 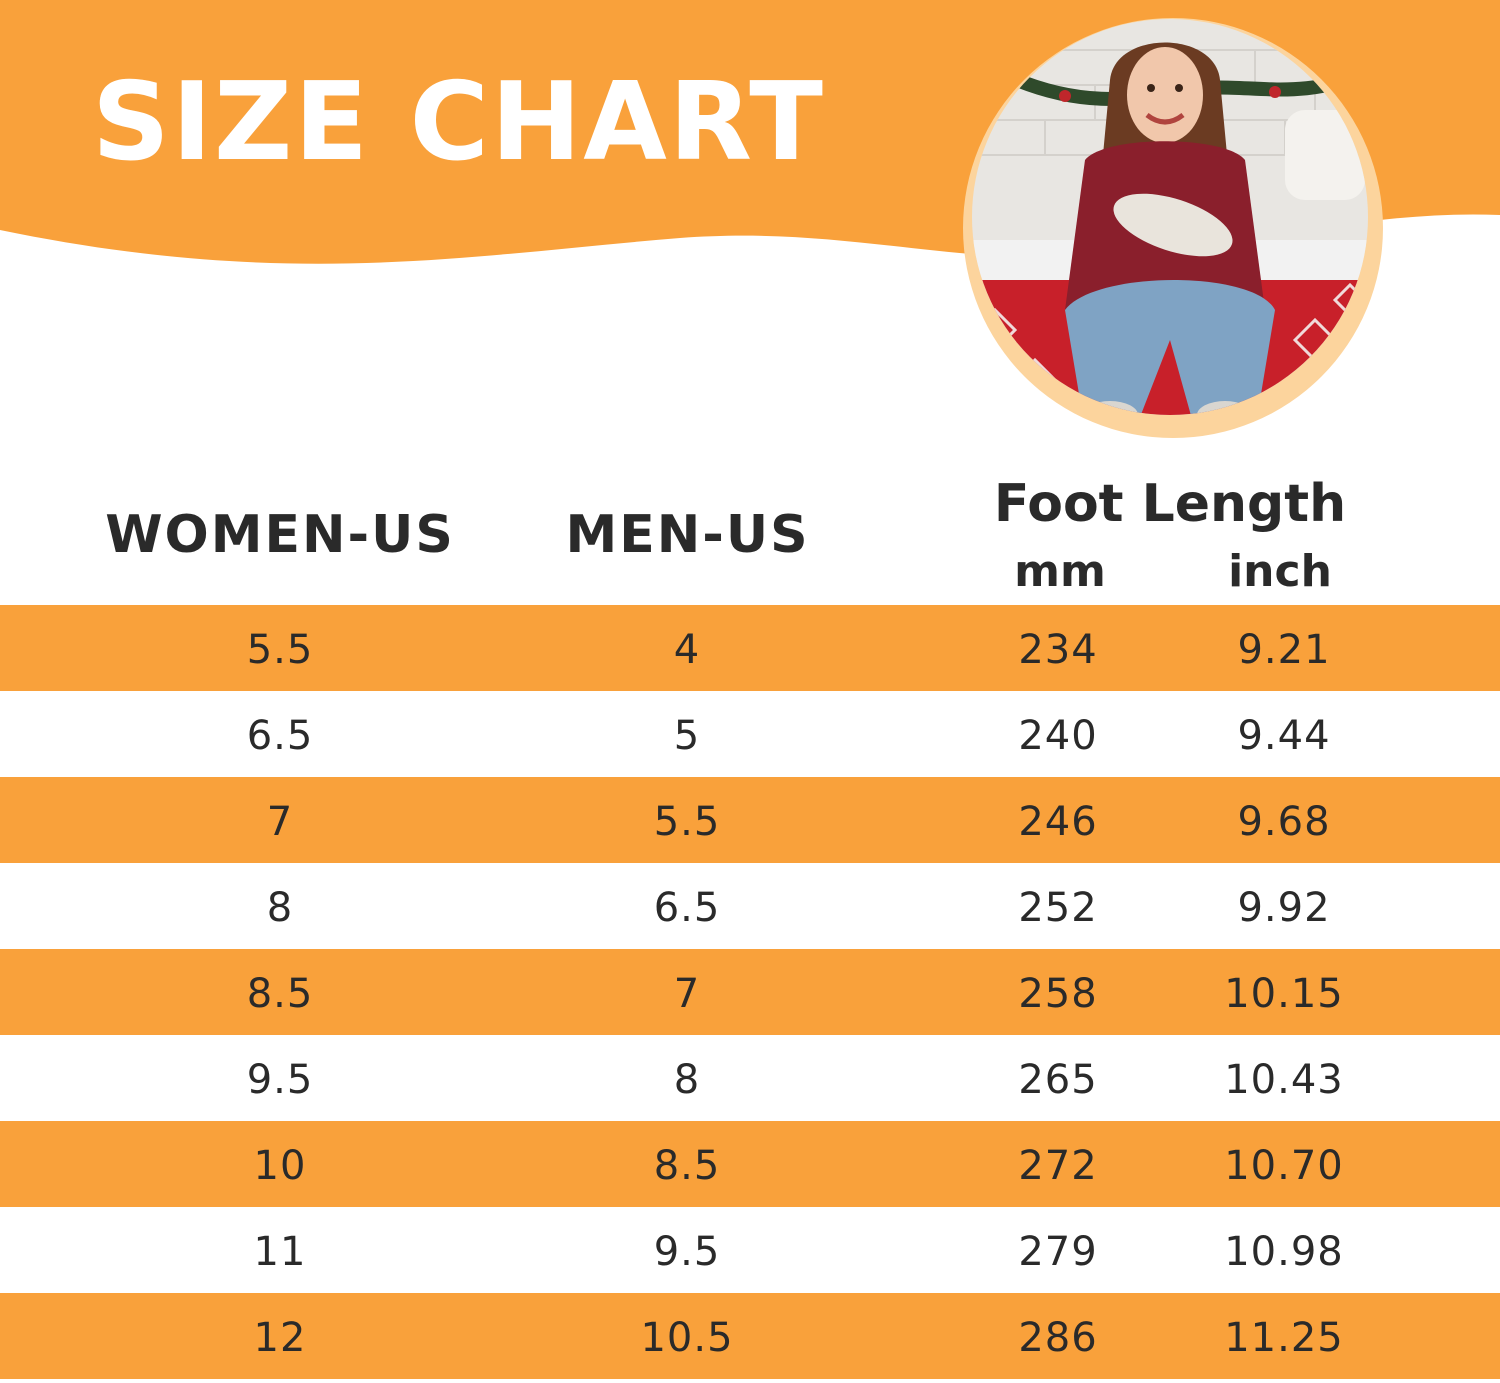 What do you see at coordinates (687, 1080) in the screenshot?
I see `cell-men-us: 8` at bounding box center [687, 1080].